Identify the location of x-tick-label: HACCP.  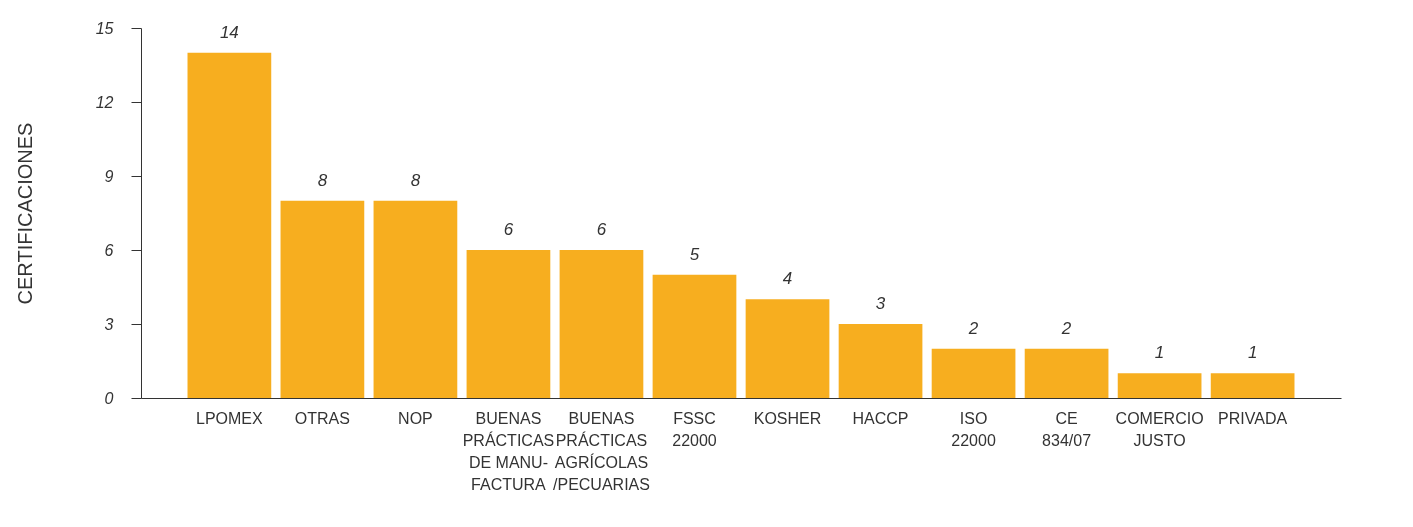
(880, 418).